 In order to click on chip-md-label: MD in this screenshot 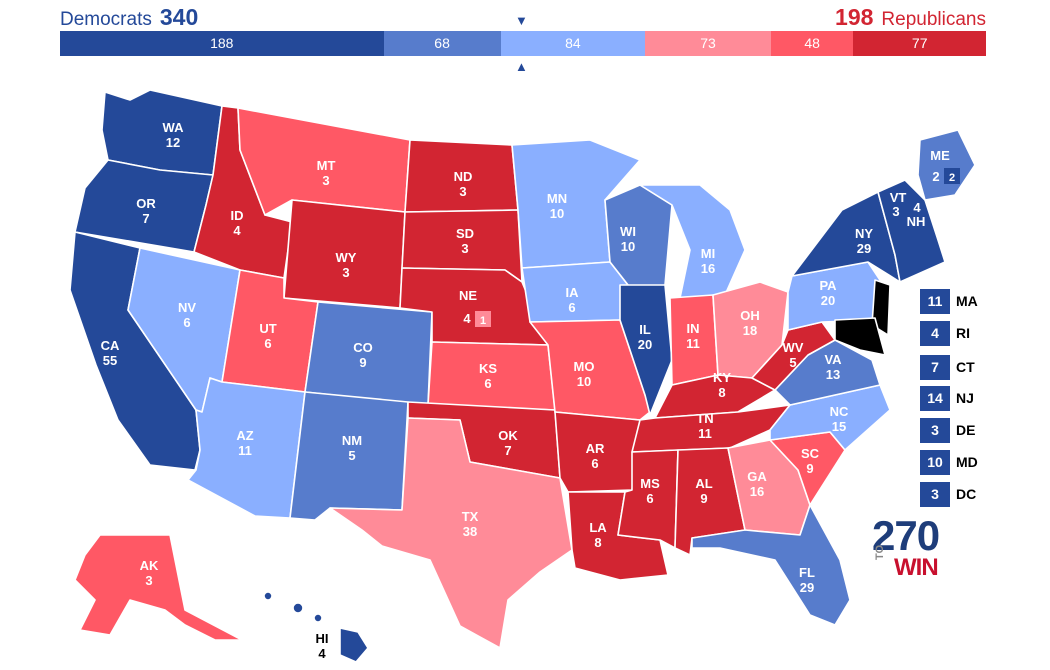, I will do `click(967, 462)`.